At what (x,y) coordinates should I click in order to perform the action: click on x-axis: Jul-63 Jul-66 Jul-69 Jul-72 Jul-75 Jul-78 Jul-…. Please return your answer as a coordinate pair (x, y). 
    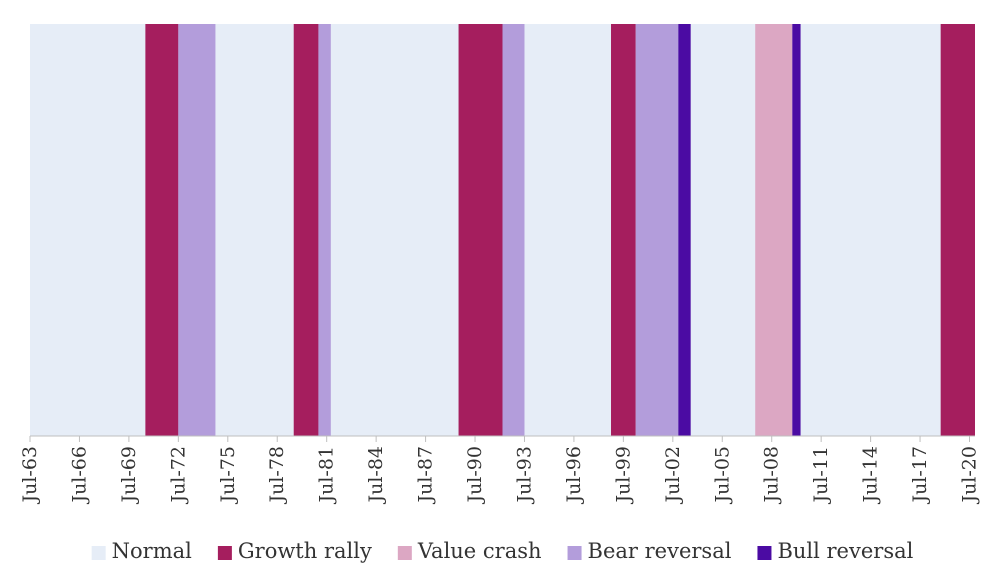
    Looking at the image, I should click on (500, 470).